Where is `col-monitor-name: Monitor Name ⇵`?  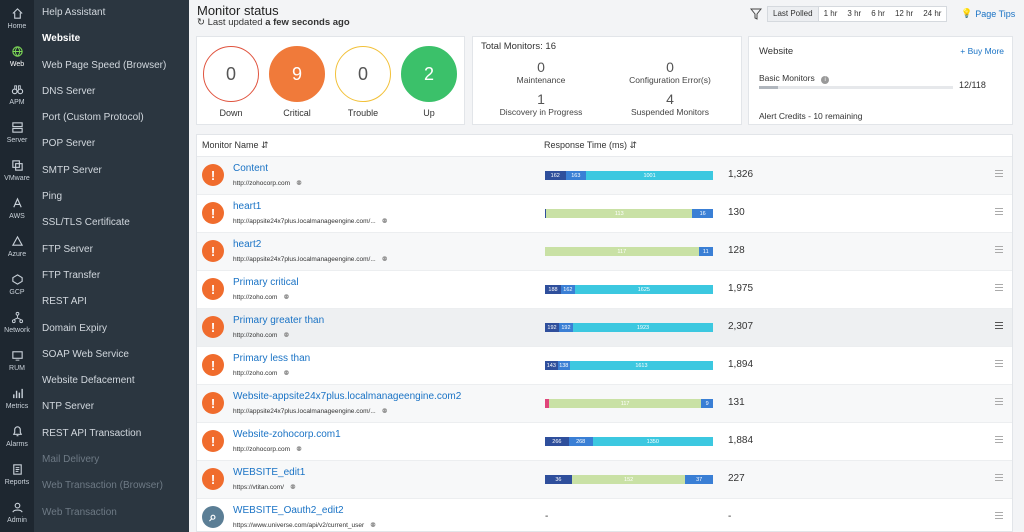 col-monitor-name: Monitor Name ⇵ is located at coordinates (235, 145).